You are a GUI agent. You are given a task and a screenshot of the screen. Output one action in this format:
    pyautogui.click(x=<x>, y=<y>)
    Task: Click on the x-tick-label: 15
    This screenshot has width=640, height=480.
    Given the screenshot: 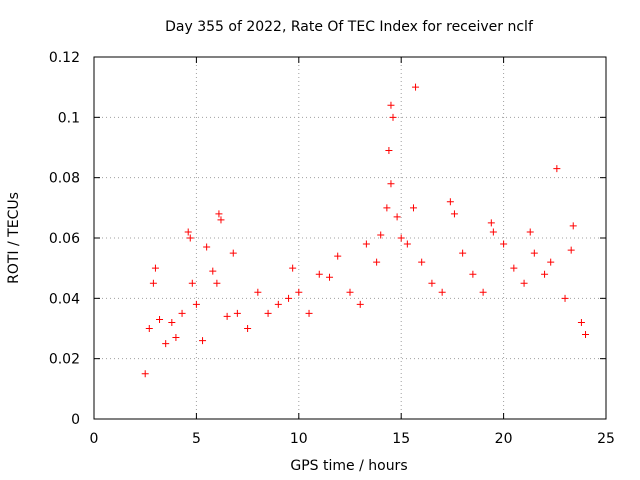 What is the action you would take?
    pyautogui.click(x=401, y=439)
    